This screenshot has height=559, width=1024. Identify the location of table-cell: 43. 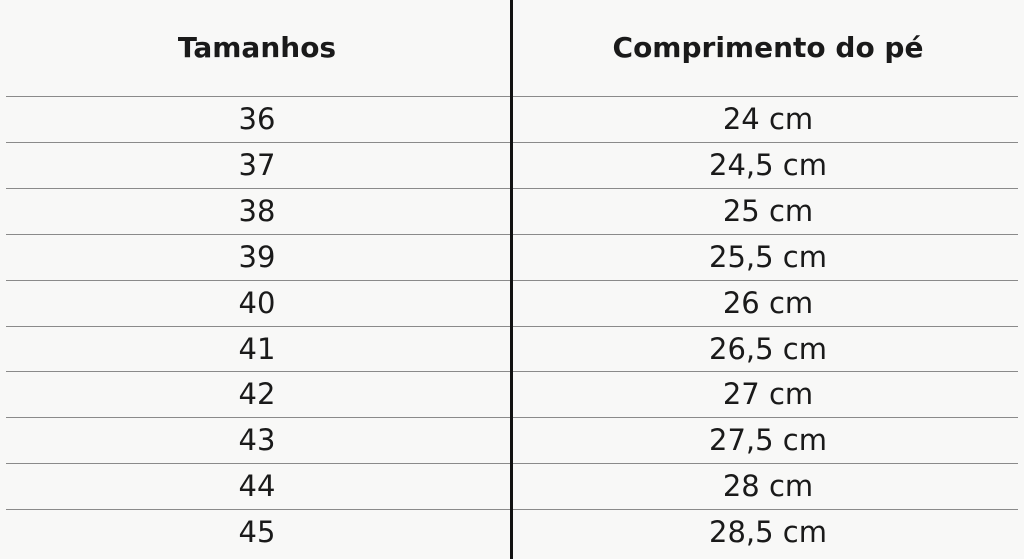
(257, 440).